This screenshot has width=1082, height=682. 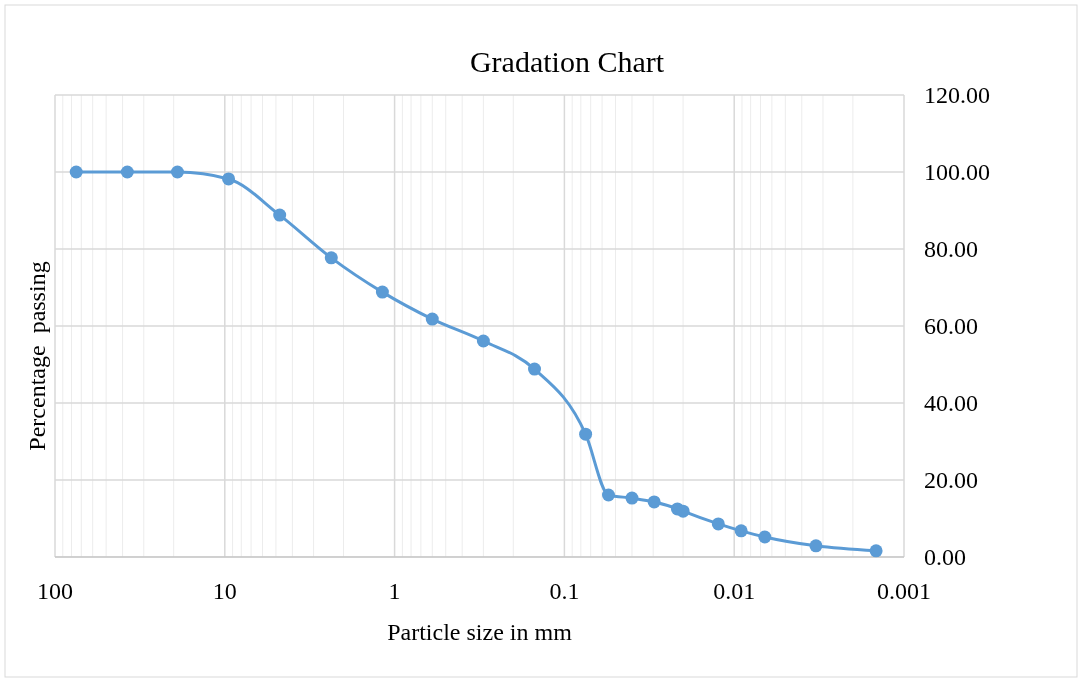 What do you see at coordinates (957, 95) in the screenshot?
I see `y-tick-label: 120.00` at bounding box center [957, 95].